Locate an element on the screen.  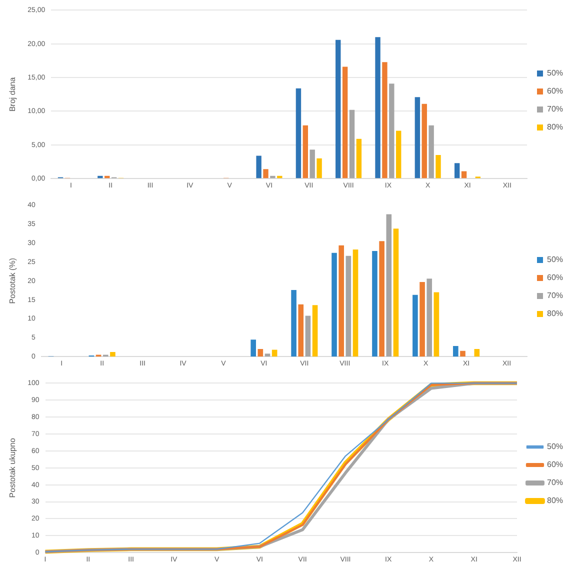
y-axis-title: Postotak (%) is located at coordinates (13, 281).